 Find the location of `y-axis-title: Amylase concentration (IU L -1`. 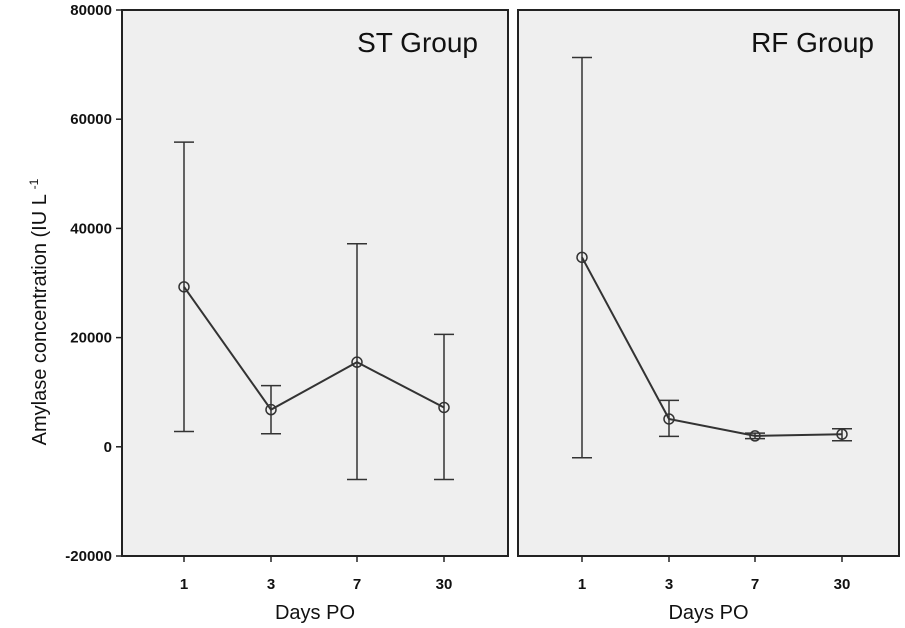

y-axis-title: Amylase concentration (IU L -1 is located at coordinates (39, 311).